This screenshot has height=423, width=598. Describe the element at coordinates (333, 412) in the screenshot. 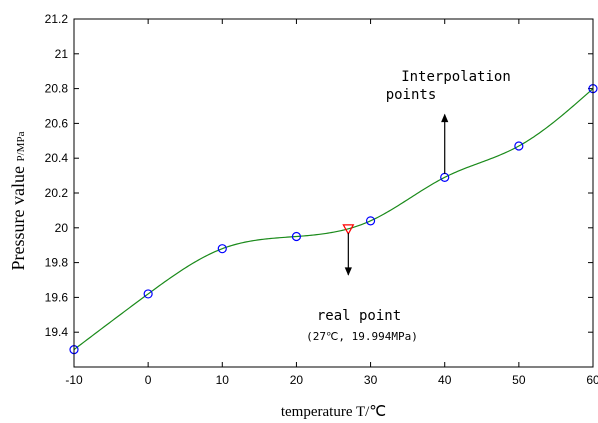

I see `x-axis-title: temperature T/℃` at that location.